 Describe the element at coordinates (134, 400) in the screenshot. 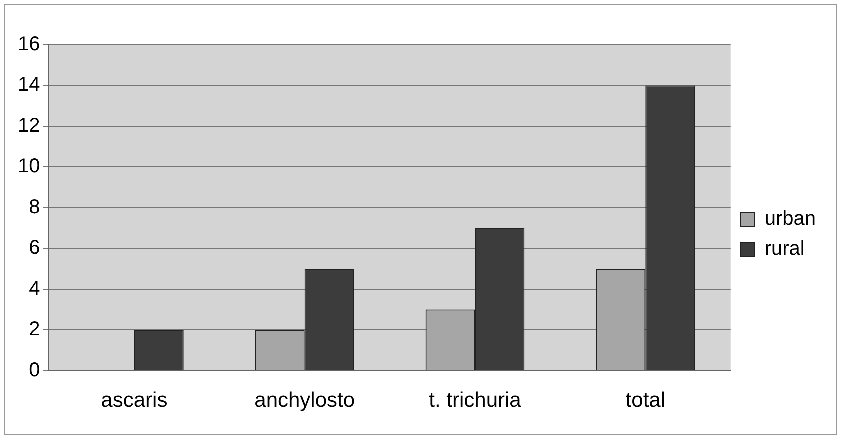

I see `x-tick-label: ascaris` at that location.